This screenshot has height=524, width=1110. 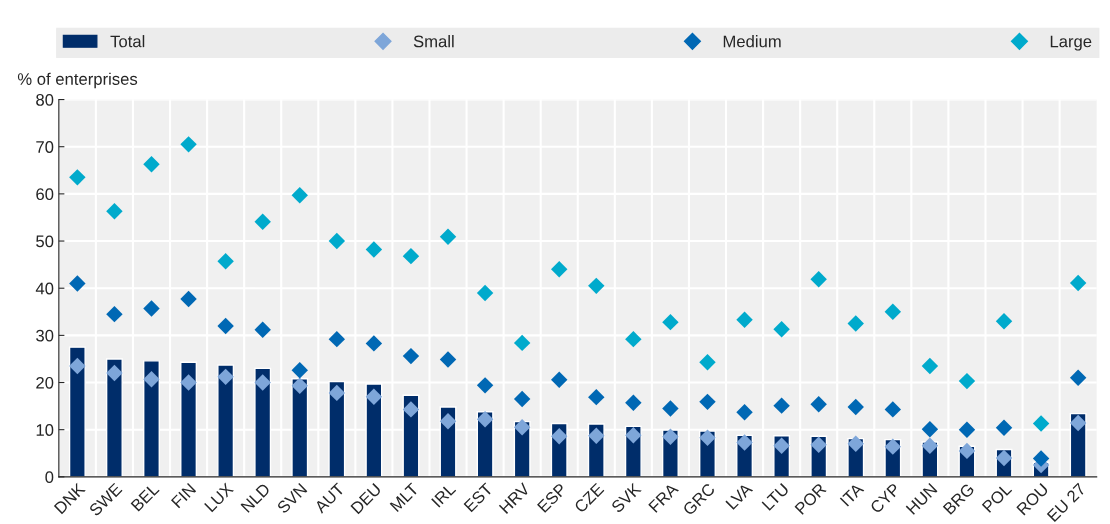 I want to click on y-tick-label: 0, so click(x=49, y=477).